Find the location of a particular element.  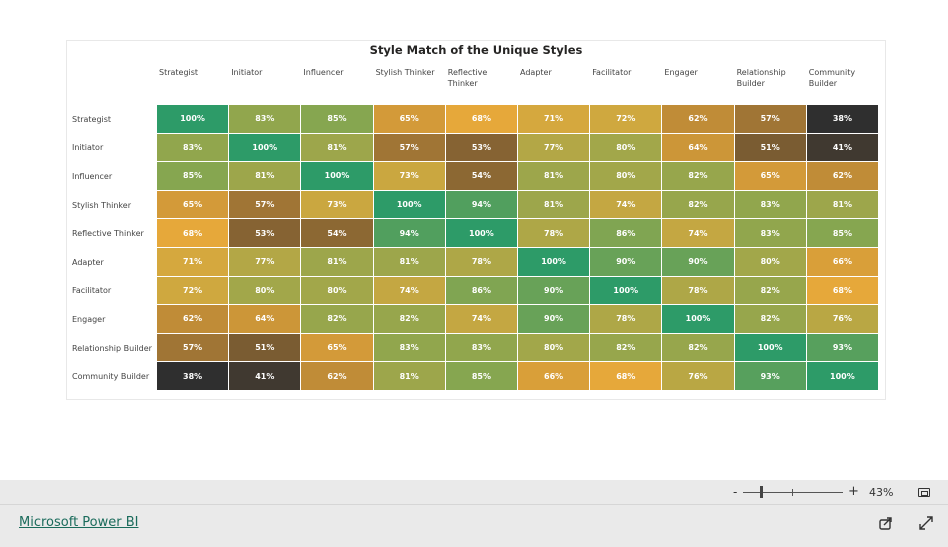

share-icon is located at coordinates (886, 523).